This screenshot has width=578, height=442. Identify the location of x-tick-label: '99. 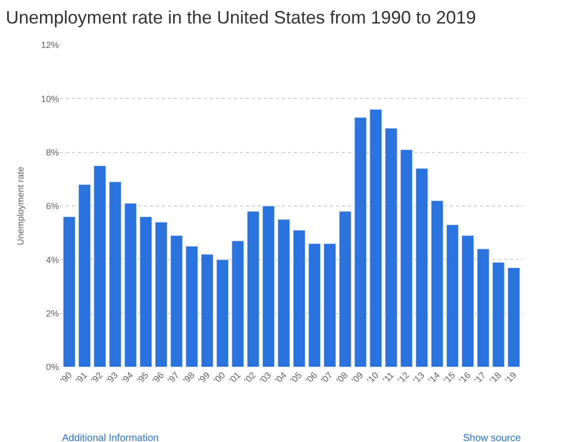
(204, 378).